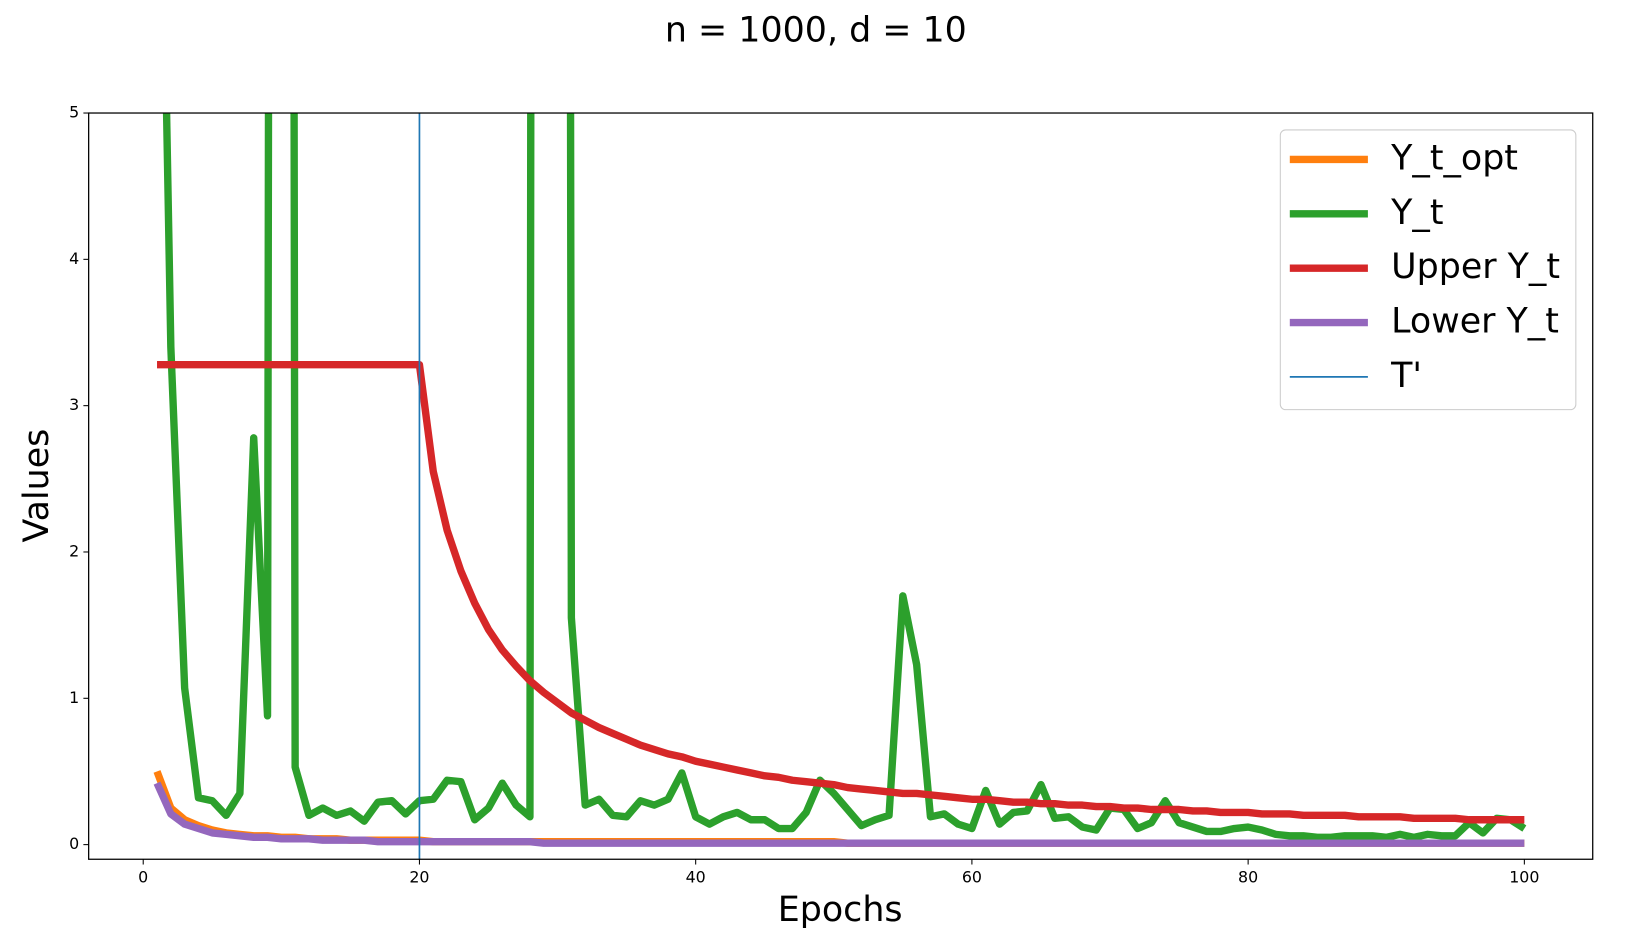 The height and width of the screenshot is (929, 1636). What do you see at coordinates (1475, 322) in the screenshot?
I see `legend-label: Lower Y_t` at bounding box center [1475, 322].